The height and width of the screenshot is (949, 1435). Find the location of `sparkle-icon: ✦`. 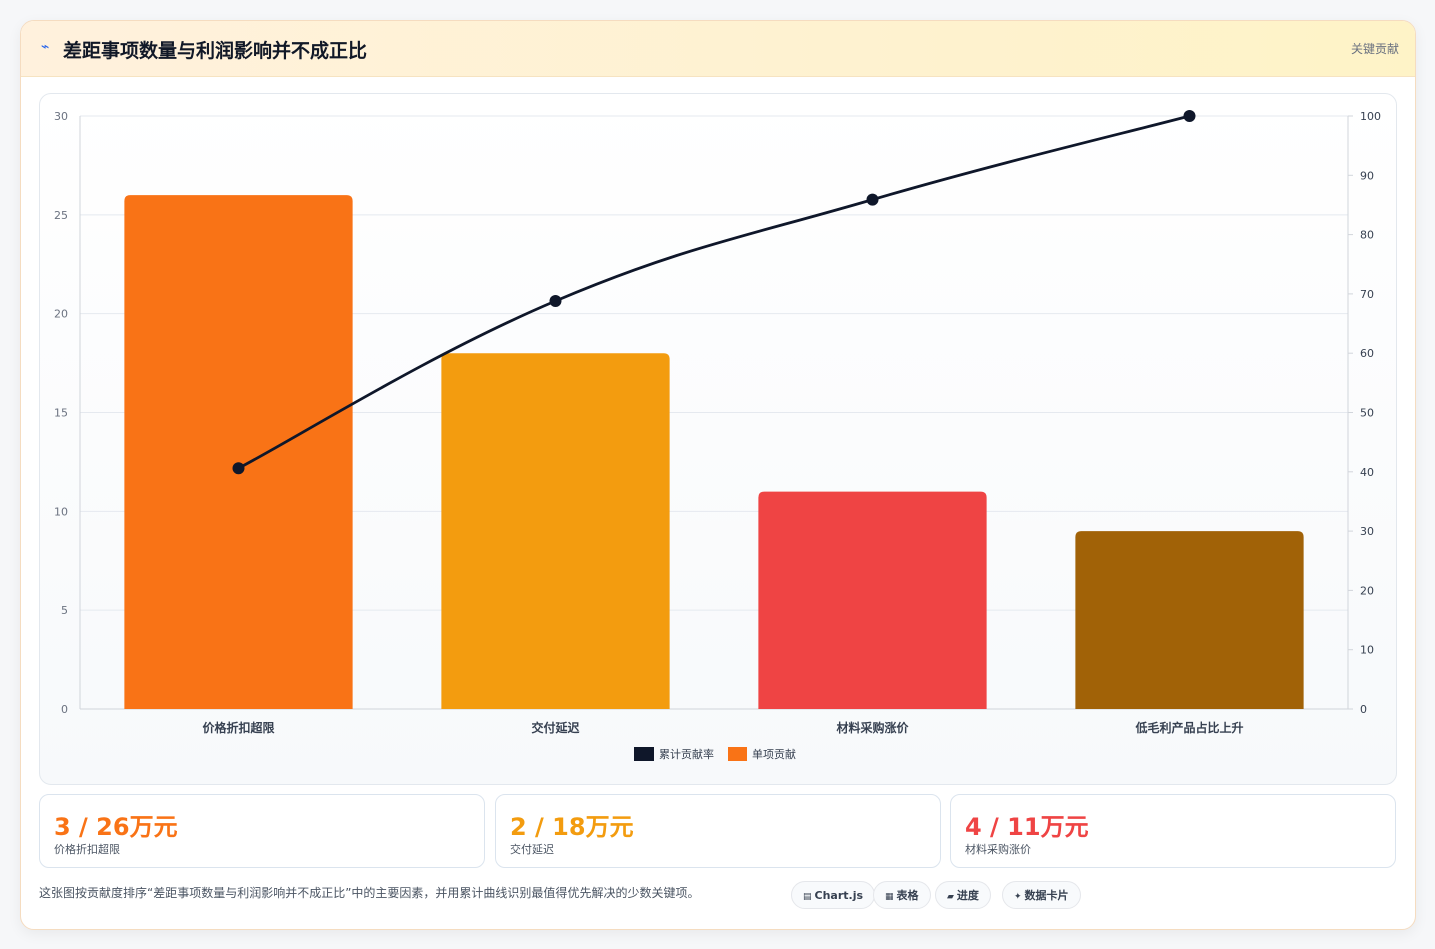

sparkle-icon: ✦ is located at coordinates (1018, 897).